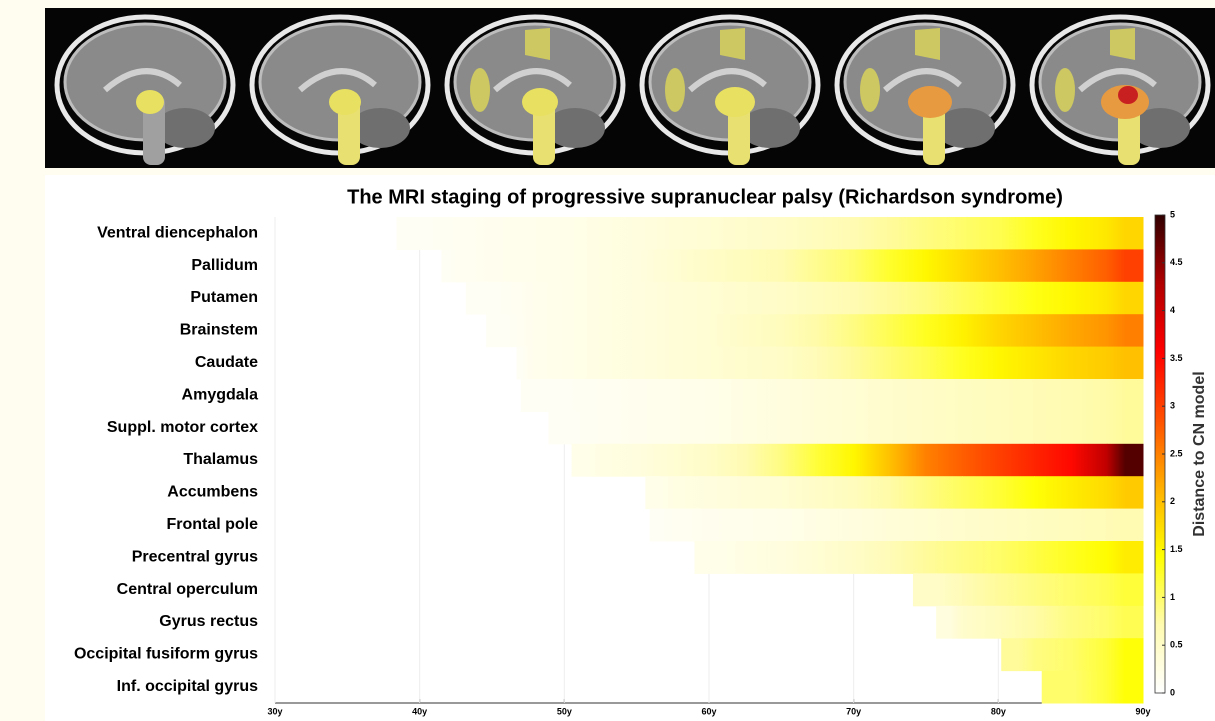 Image resolution: width=1215 pixels, height=721 pixels. What do you see at coordinates (212, 524) in the screenshot?
I see `row-label: Frontal pole` at bounding box center [212, 524].